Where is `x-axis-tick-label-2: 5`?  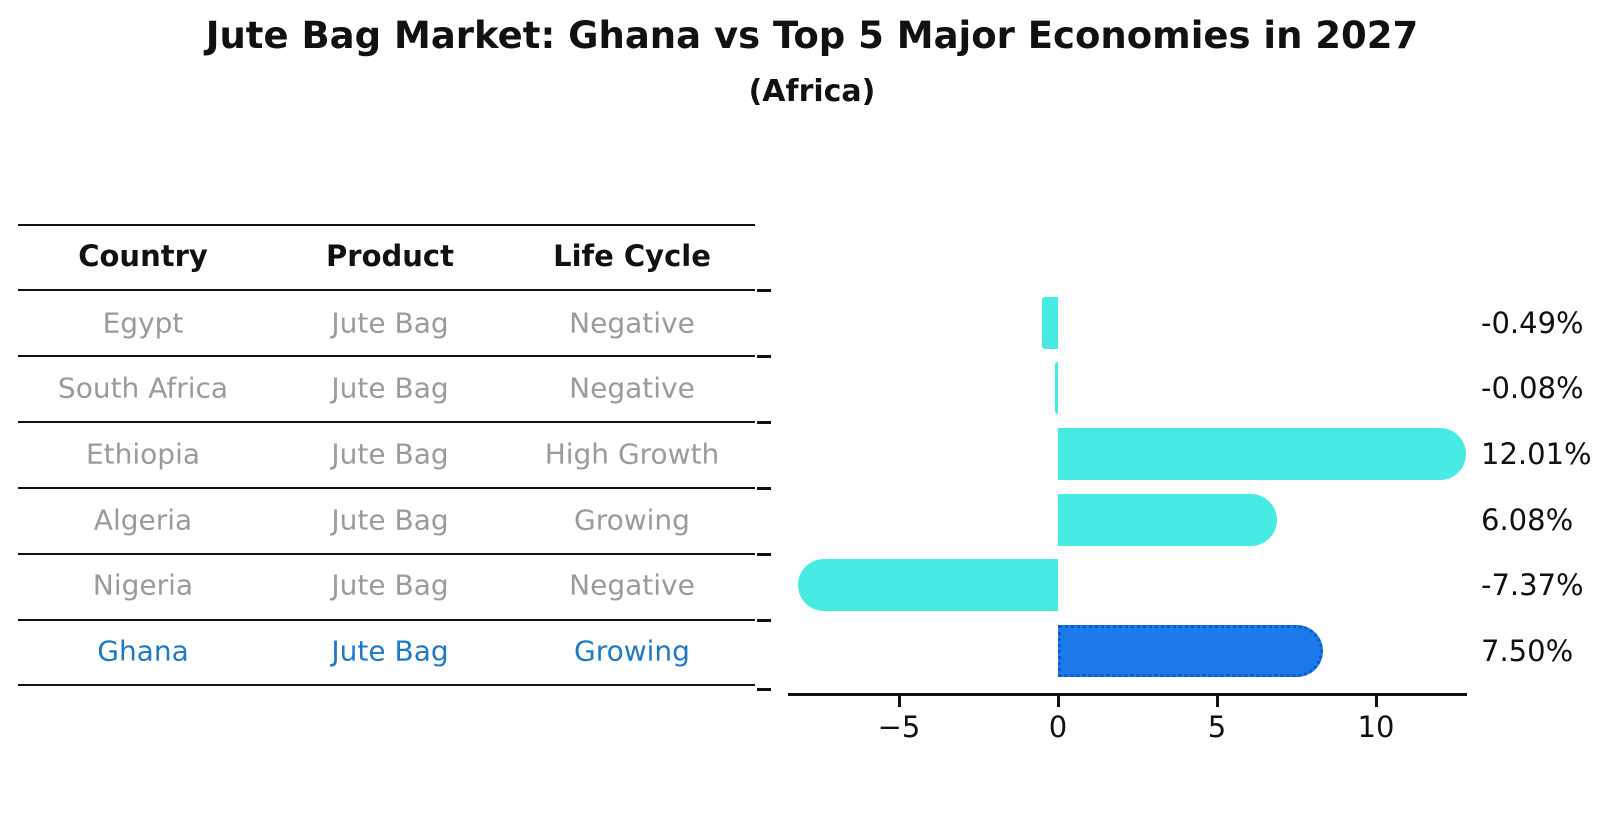
x-axis-tick-label-2: 5 is located at coordinates (1217, 727).